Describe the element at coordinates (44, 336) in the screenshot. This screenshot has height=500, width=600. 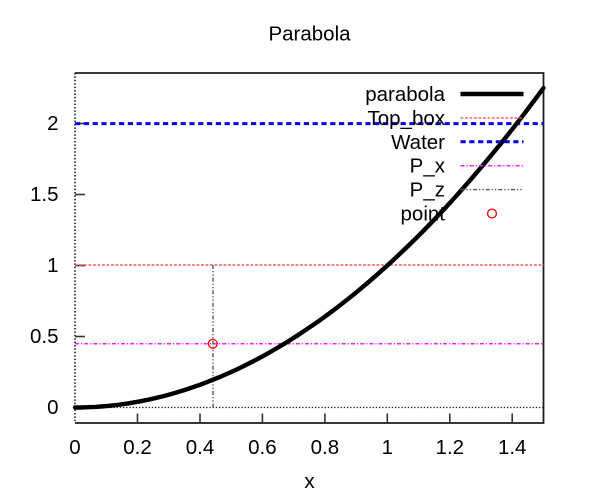
I see `svg-text: 0.5` at that location.